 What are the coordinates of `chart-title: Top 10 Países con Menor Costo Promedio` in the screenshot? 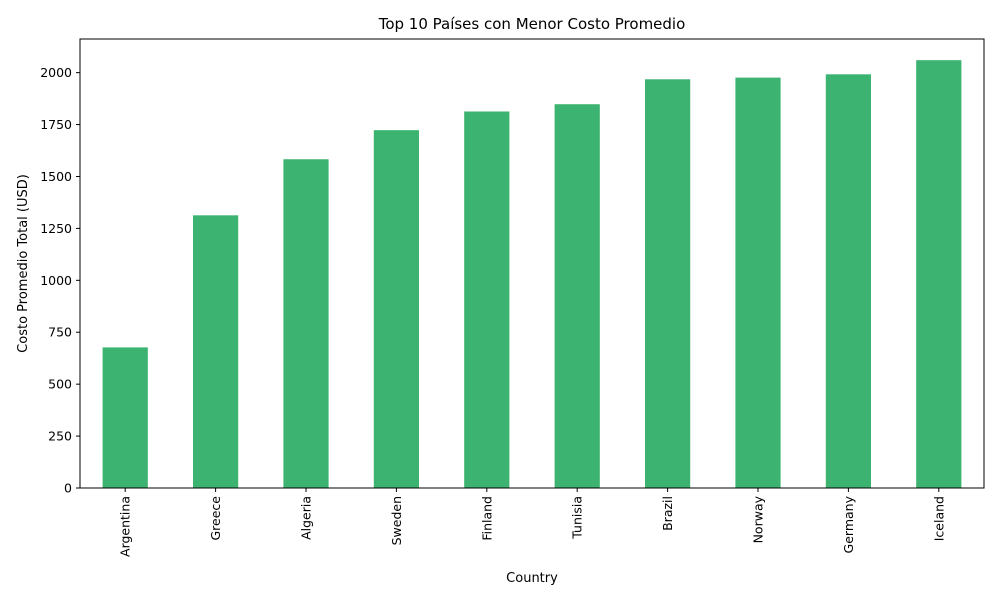 It's located at (532, 24).